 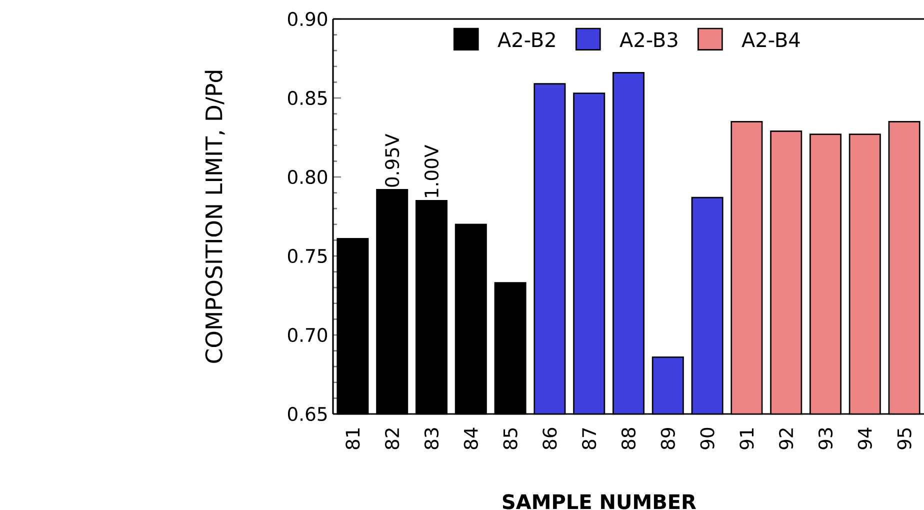 I want to click on x-tick-label: 92, so click(x=786, y=439).